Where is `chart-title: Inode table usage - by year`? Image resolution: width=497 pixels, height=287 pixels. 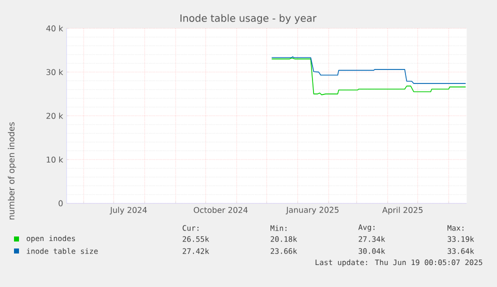 chart-title: Inode table usage - by year is located at coordinates (248, 19).